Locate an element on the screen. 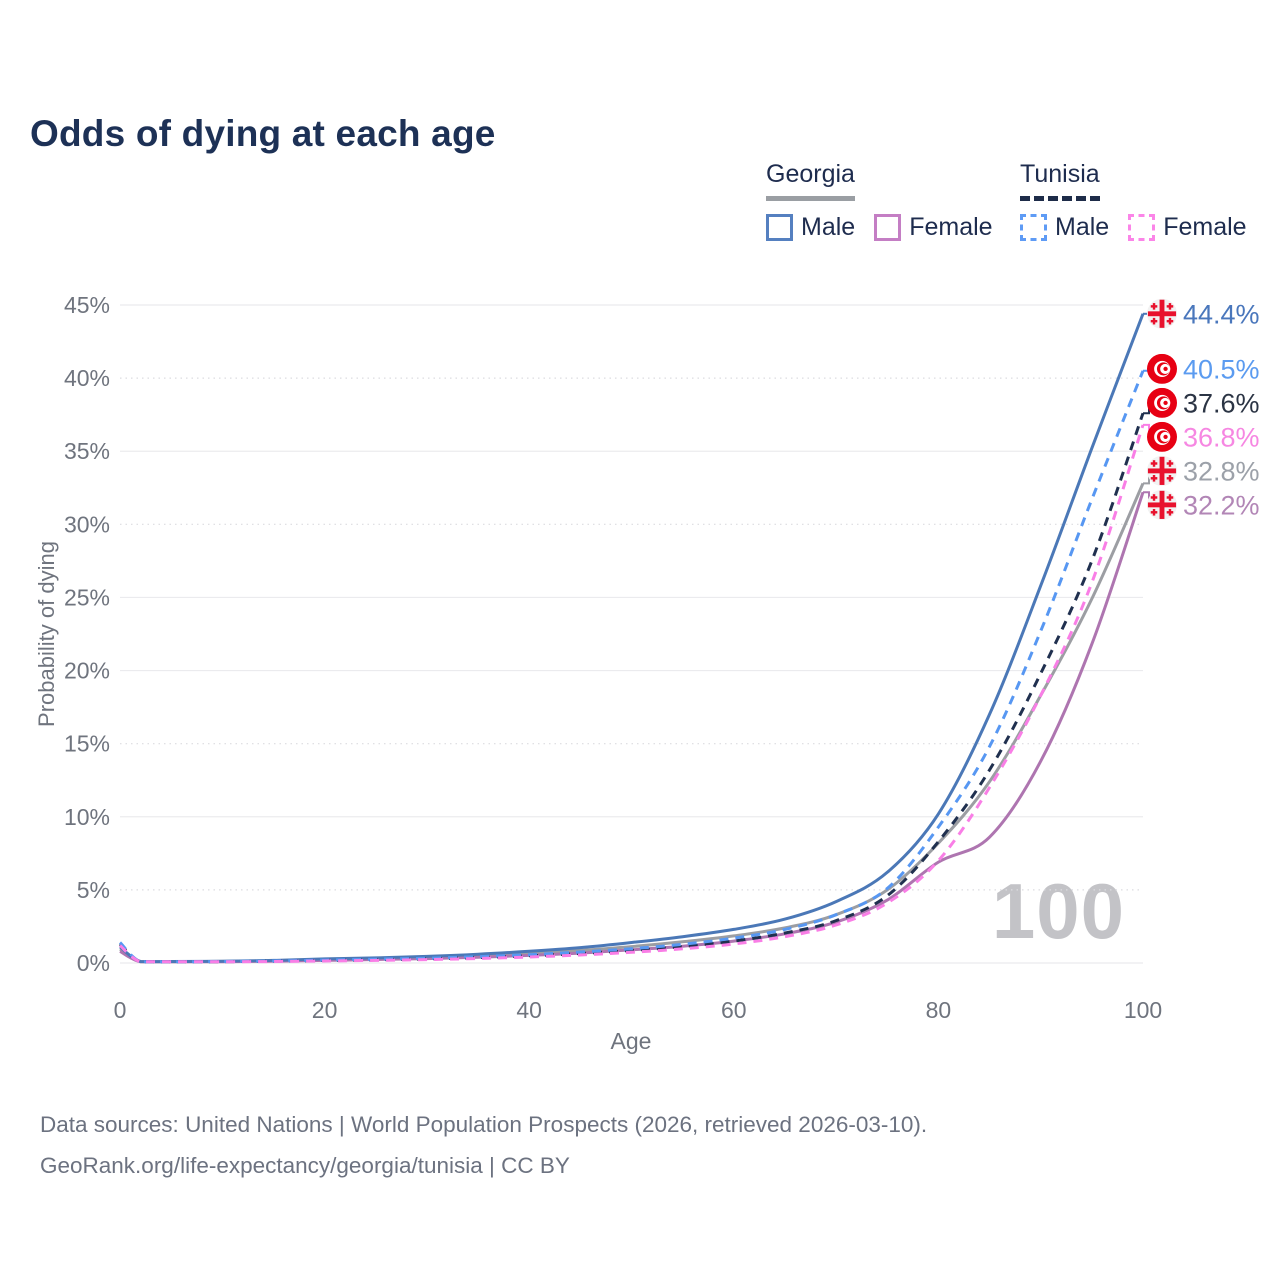 The image size is (1280, 1280). end-label-value-tunisia-female: 36.8% is located at coordinates (1221, 437).